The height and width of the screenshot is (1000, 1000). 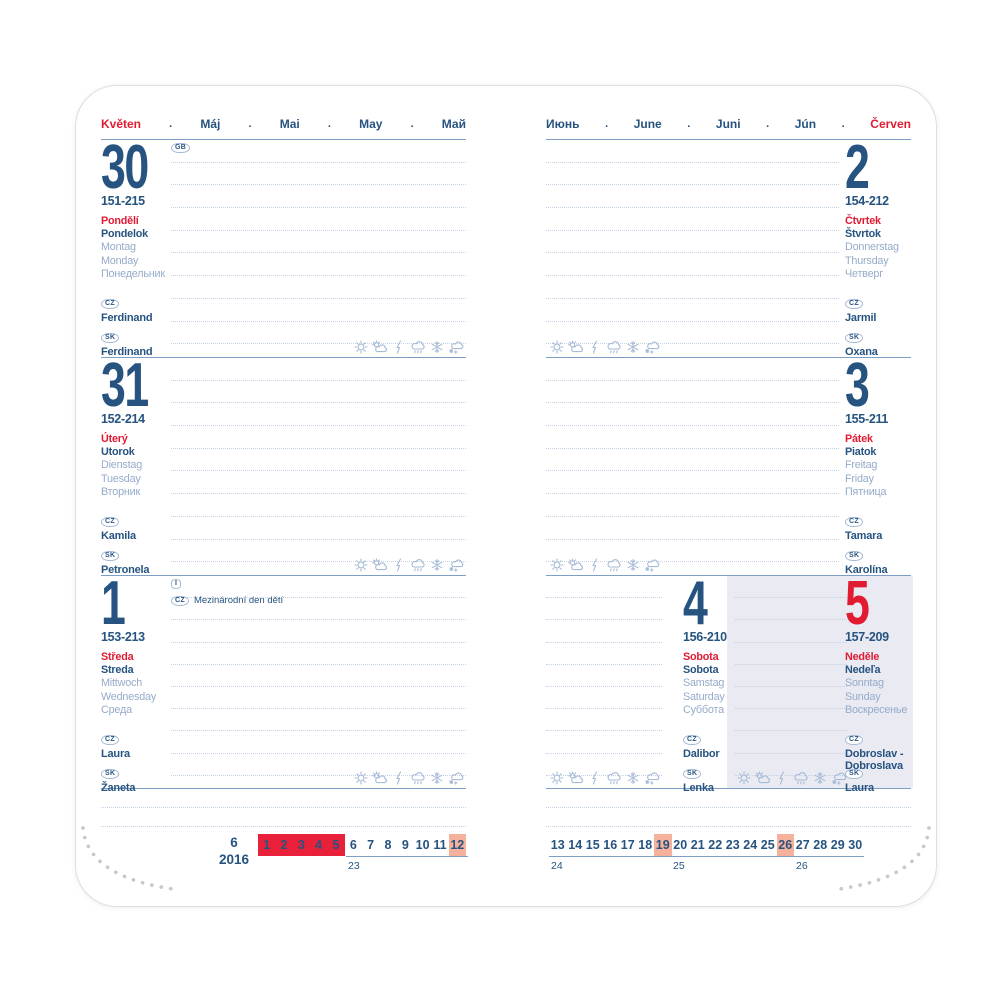 What do you see at coordinates (706, 856) in the screenshot?
I see `mini-calendar-underline` at bounding box center [706, 856].